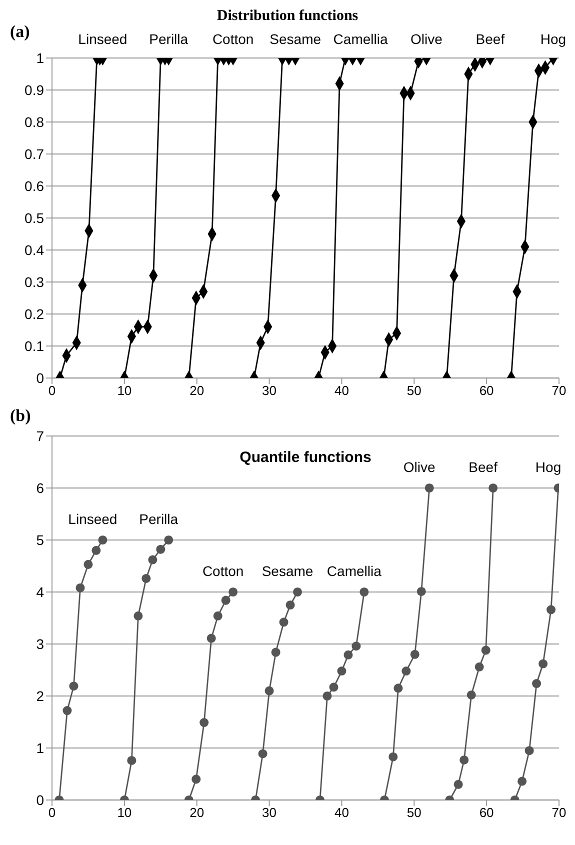 The height and width of the screenshot is (845, 575). Describe the element at coordinates (20, 415) in the screenshot. I see `text: (b)` at that location.